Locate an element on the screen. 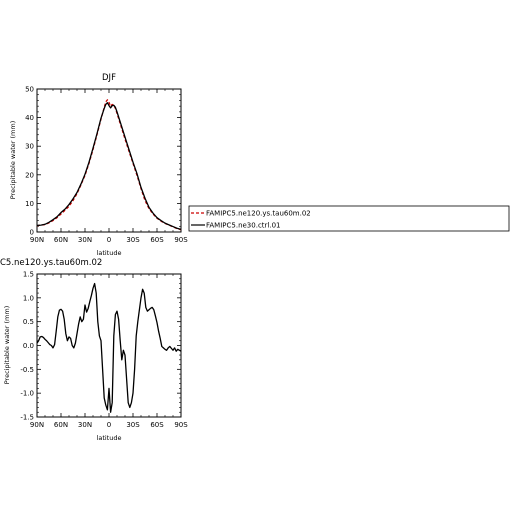 This screenshot has width=516, height=515. bottom-series-lines is located at coordinates (109, 347).